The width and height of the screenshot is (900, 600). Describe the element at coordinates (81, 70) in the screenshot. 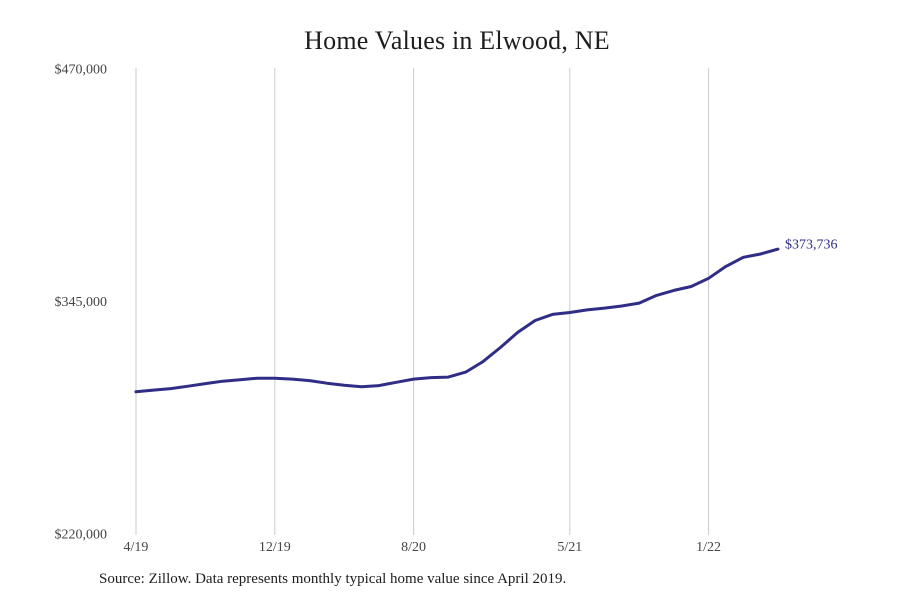

I see `y-axis-tick-label: $470,000` at that location.